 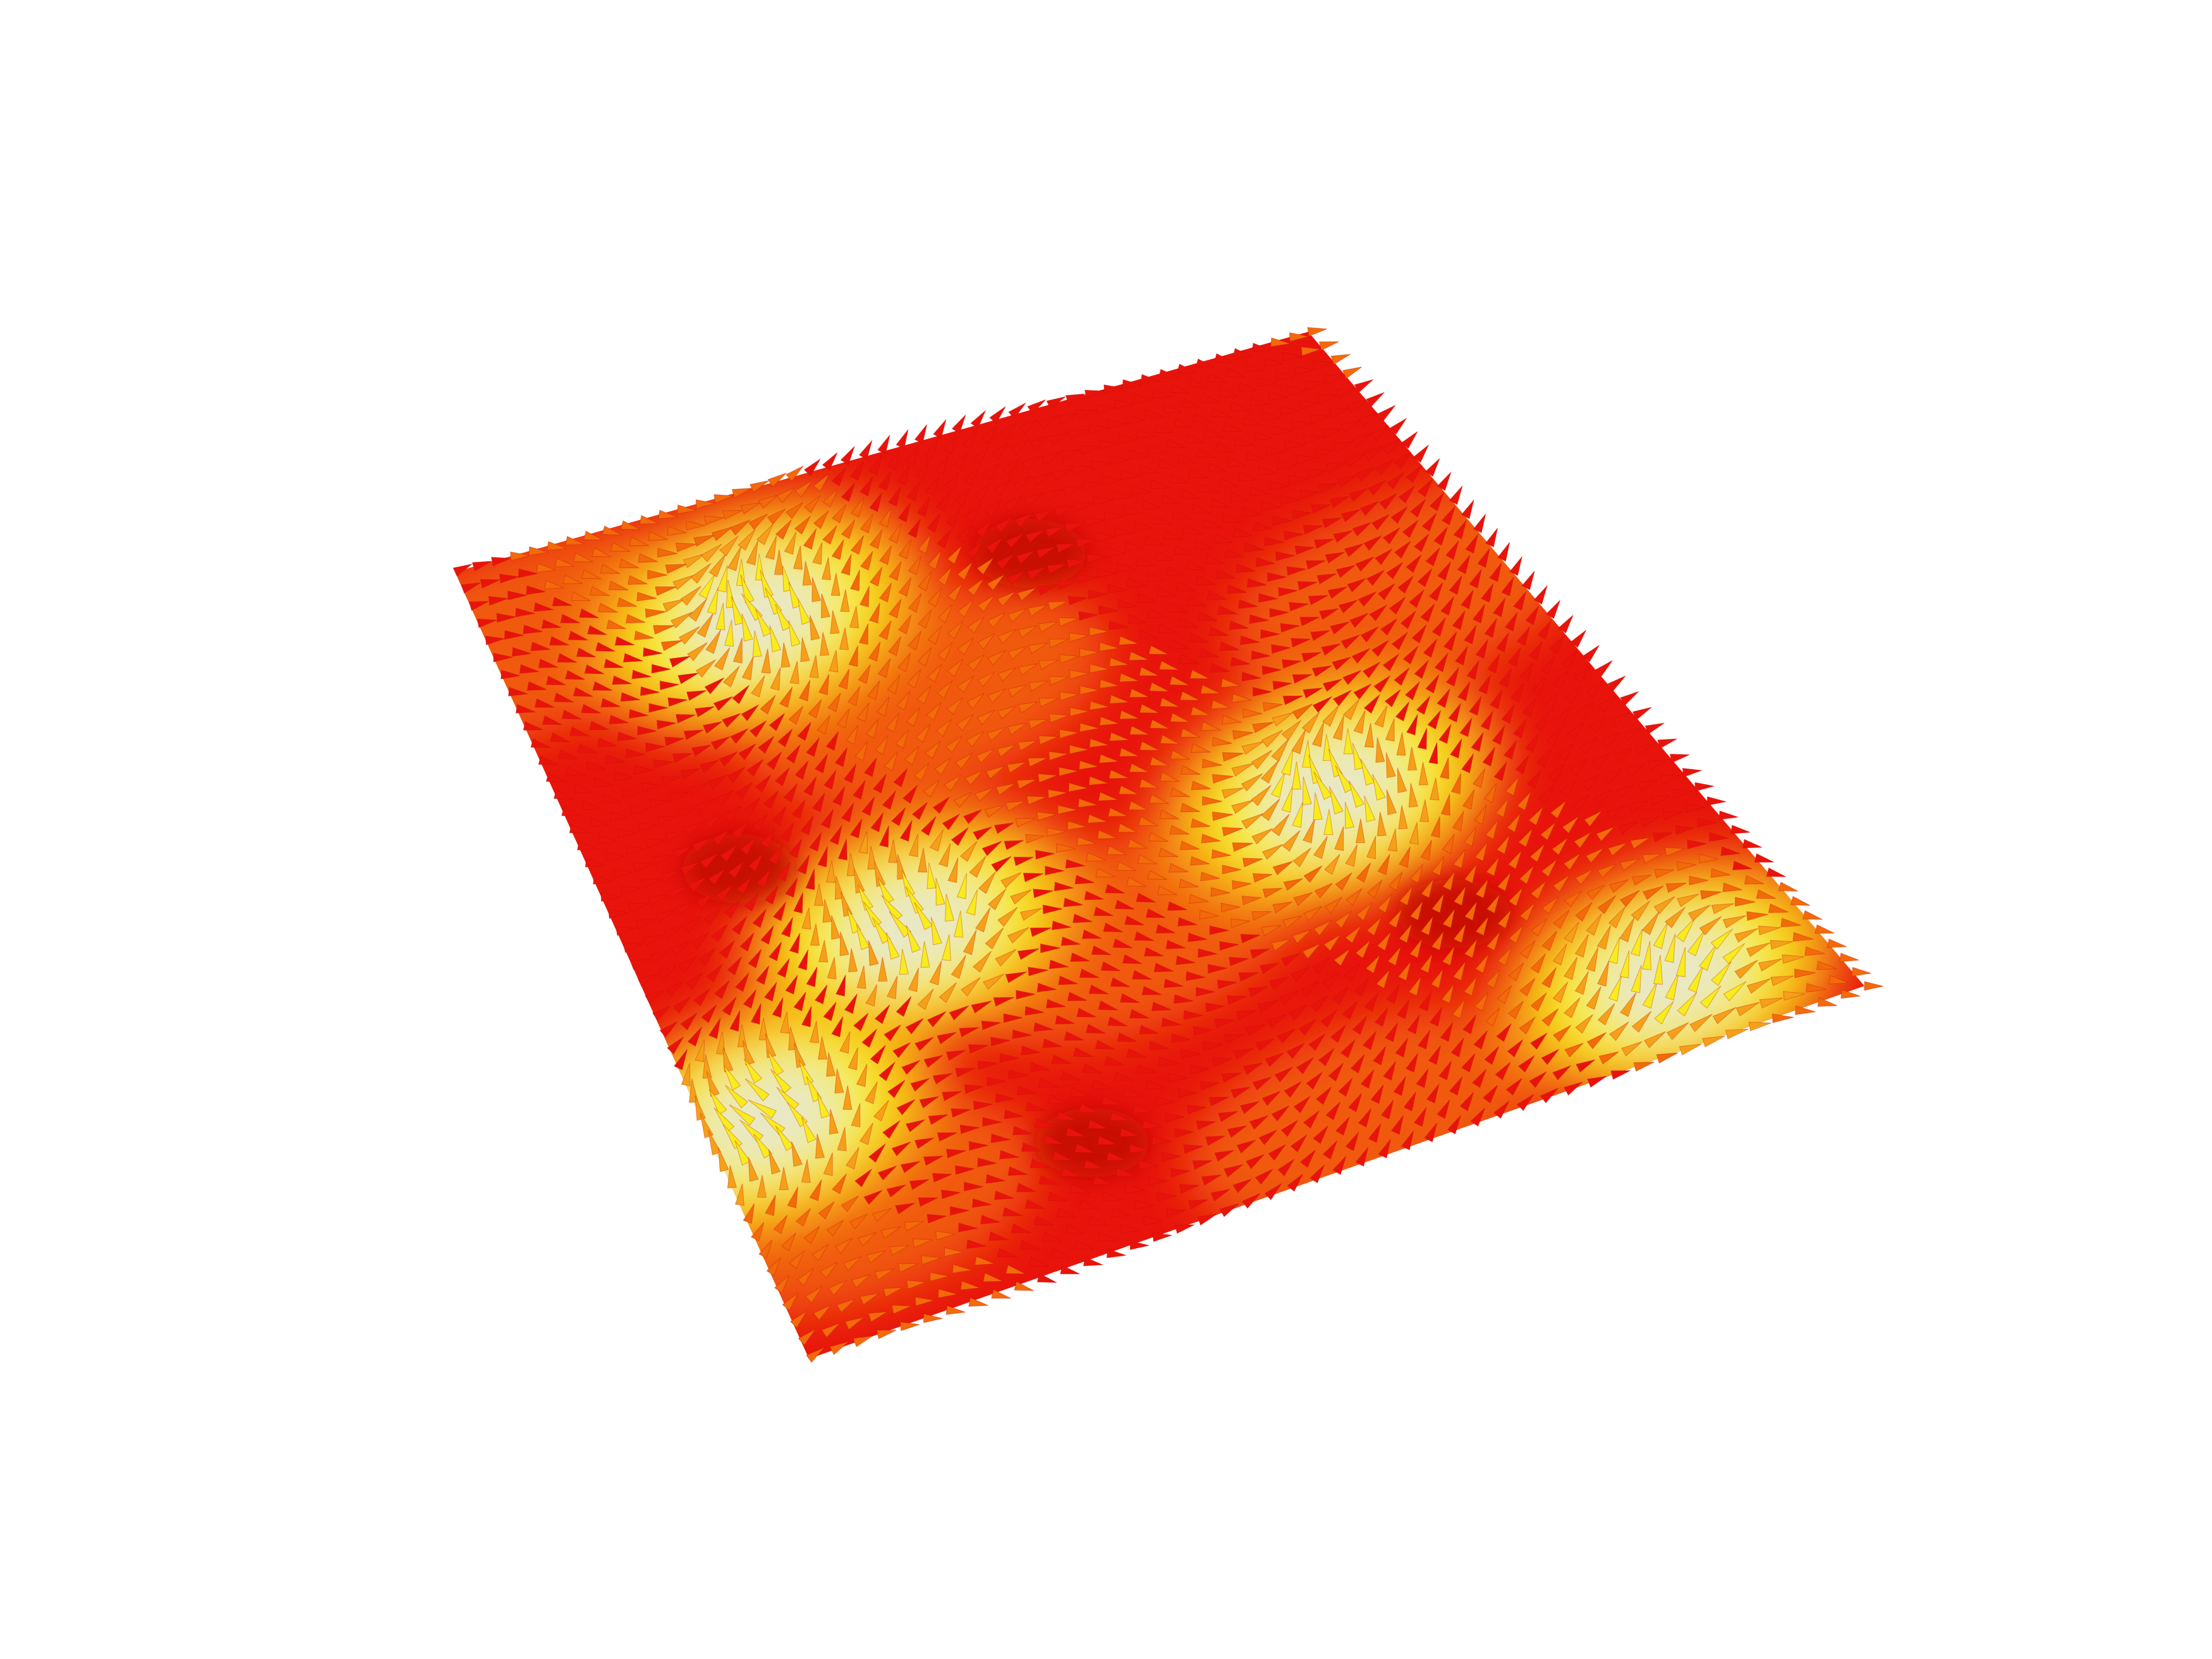 I want to click on bright-core, so click(x=914, y=927).